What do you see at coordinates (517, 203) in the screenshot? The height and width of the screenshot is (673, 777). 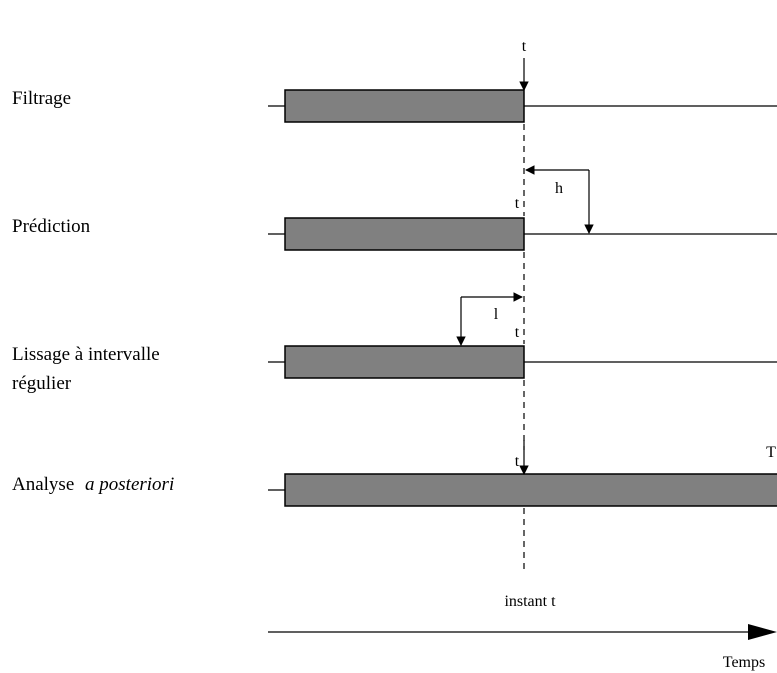 I see `prediction-t-label: t` at bounding box center [517, 203].